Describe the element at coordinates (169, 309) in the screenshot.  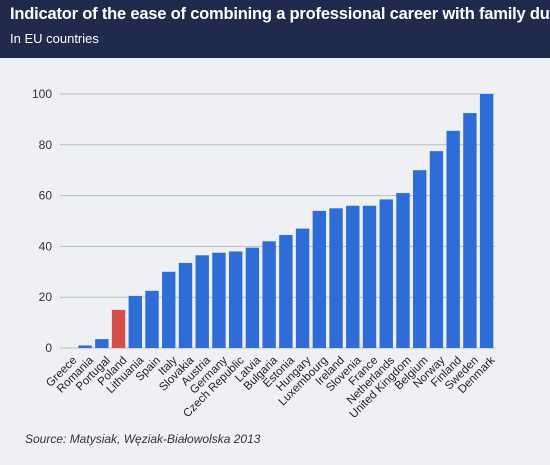
I see `bar-italy` at that location.